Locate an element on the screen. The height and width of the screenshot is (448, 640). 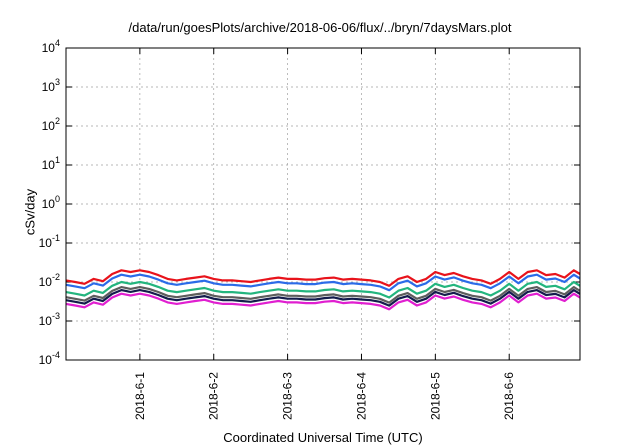
y-tick-label: 10⁻³ is located at coordinates (49, 319).